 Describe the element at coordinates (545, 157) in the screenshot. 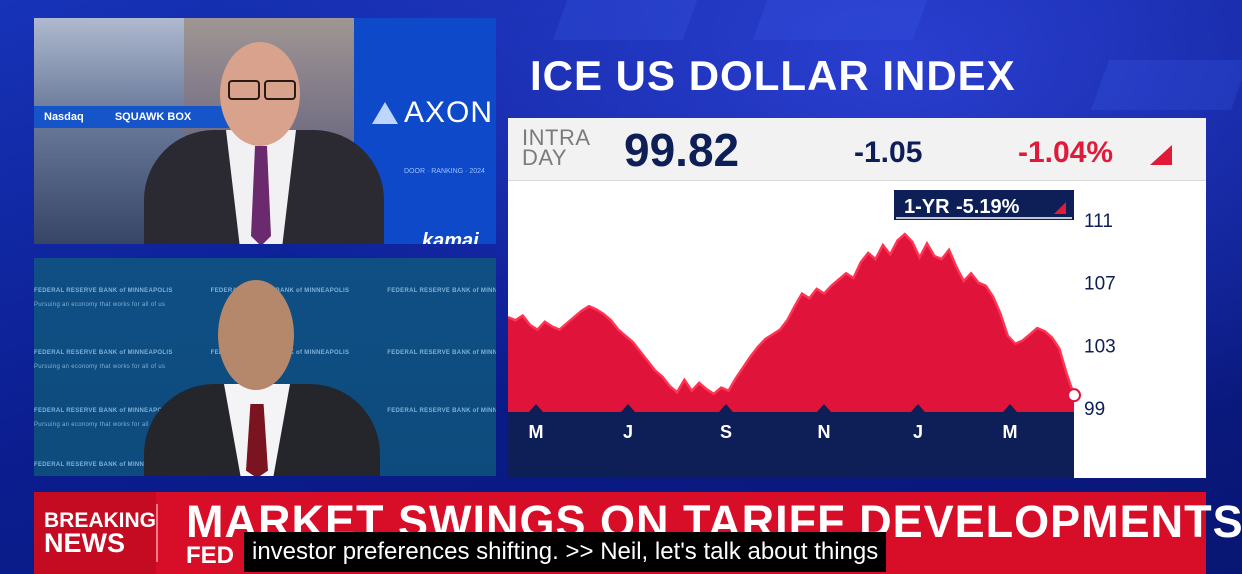

I see `intraday-label-line2: DAY` at that location.